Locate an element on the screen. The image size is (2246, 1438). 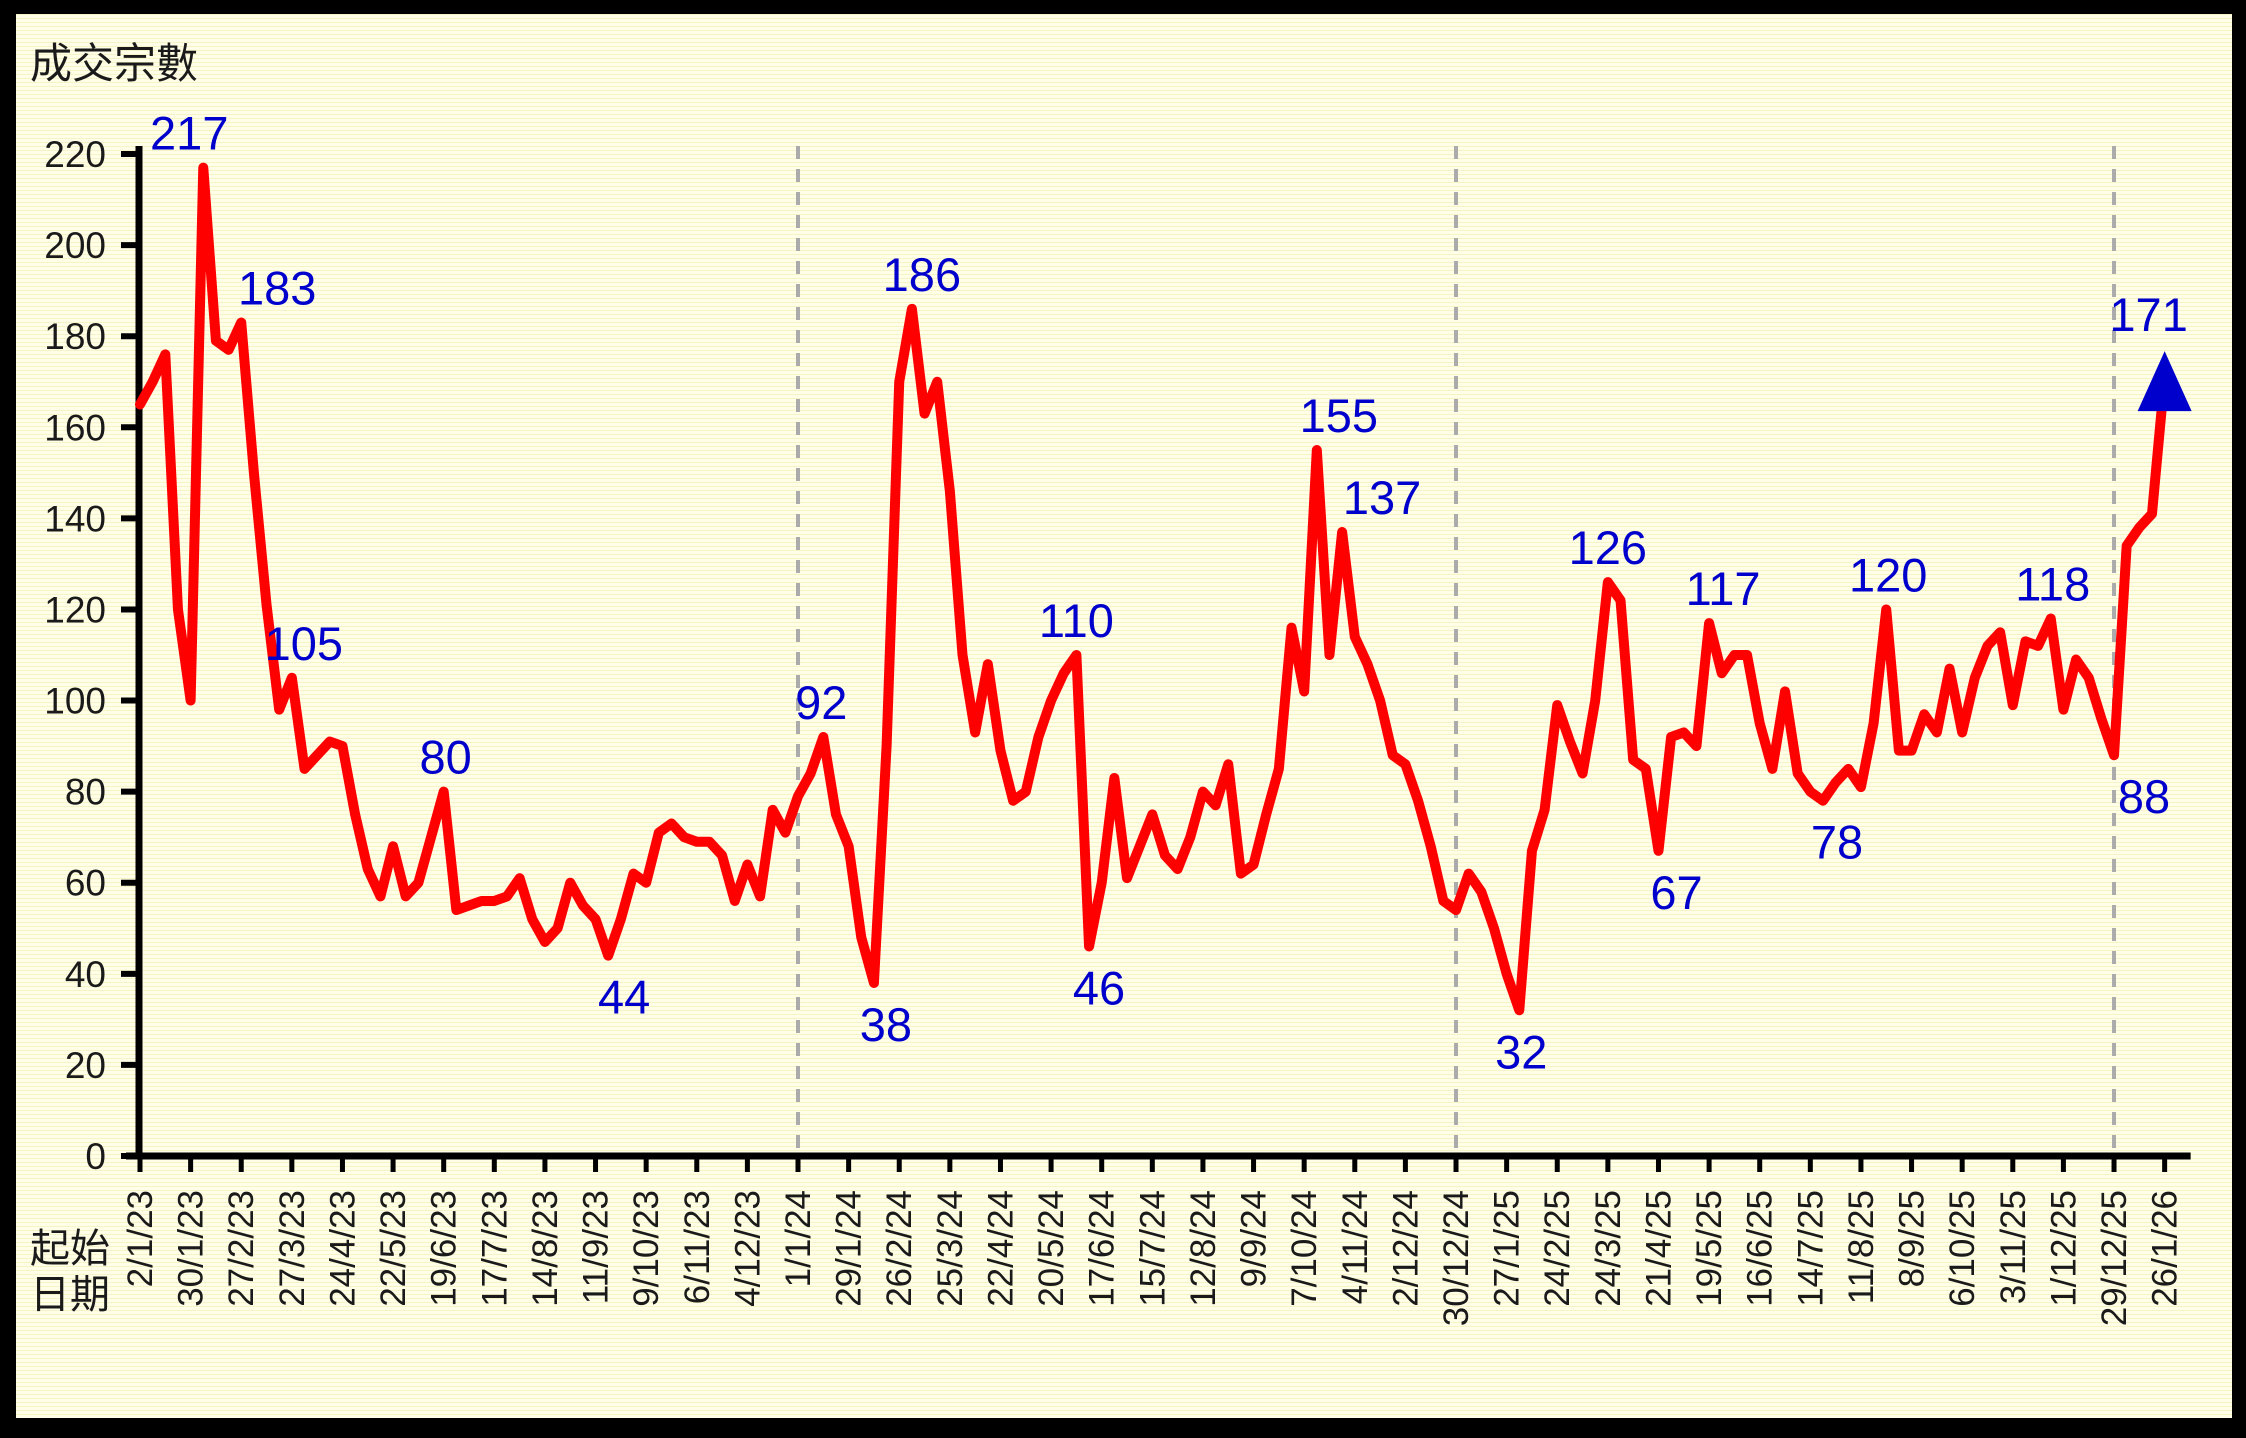
x-tick-label: 19/6/23 is located at coordinates (444, 1248).